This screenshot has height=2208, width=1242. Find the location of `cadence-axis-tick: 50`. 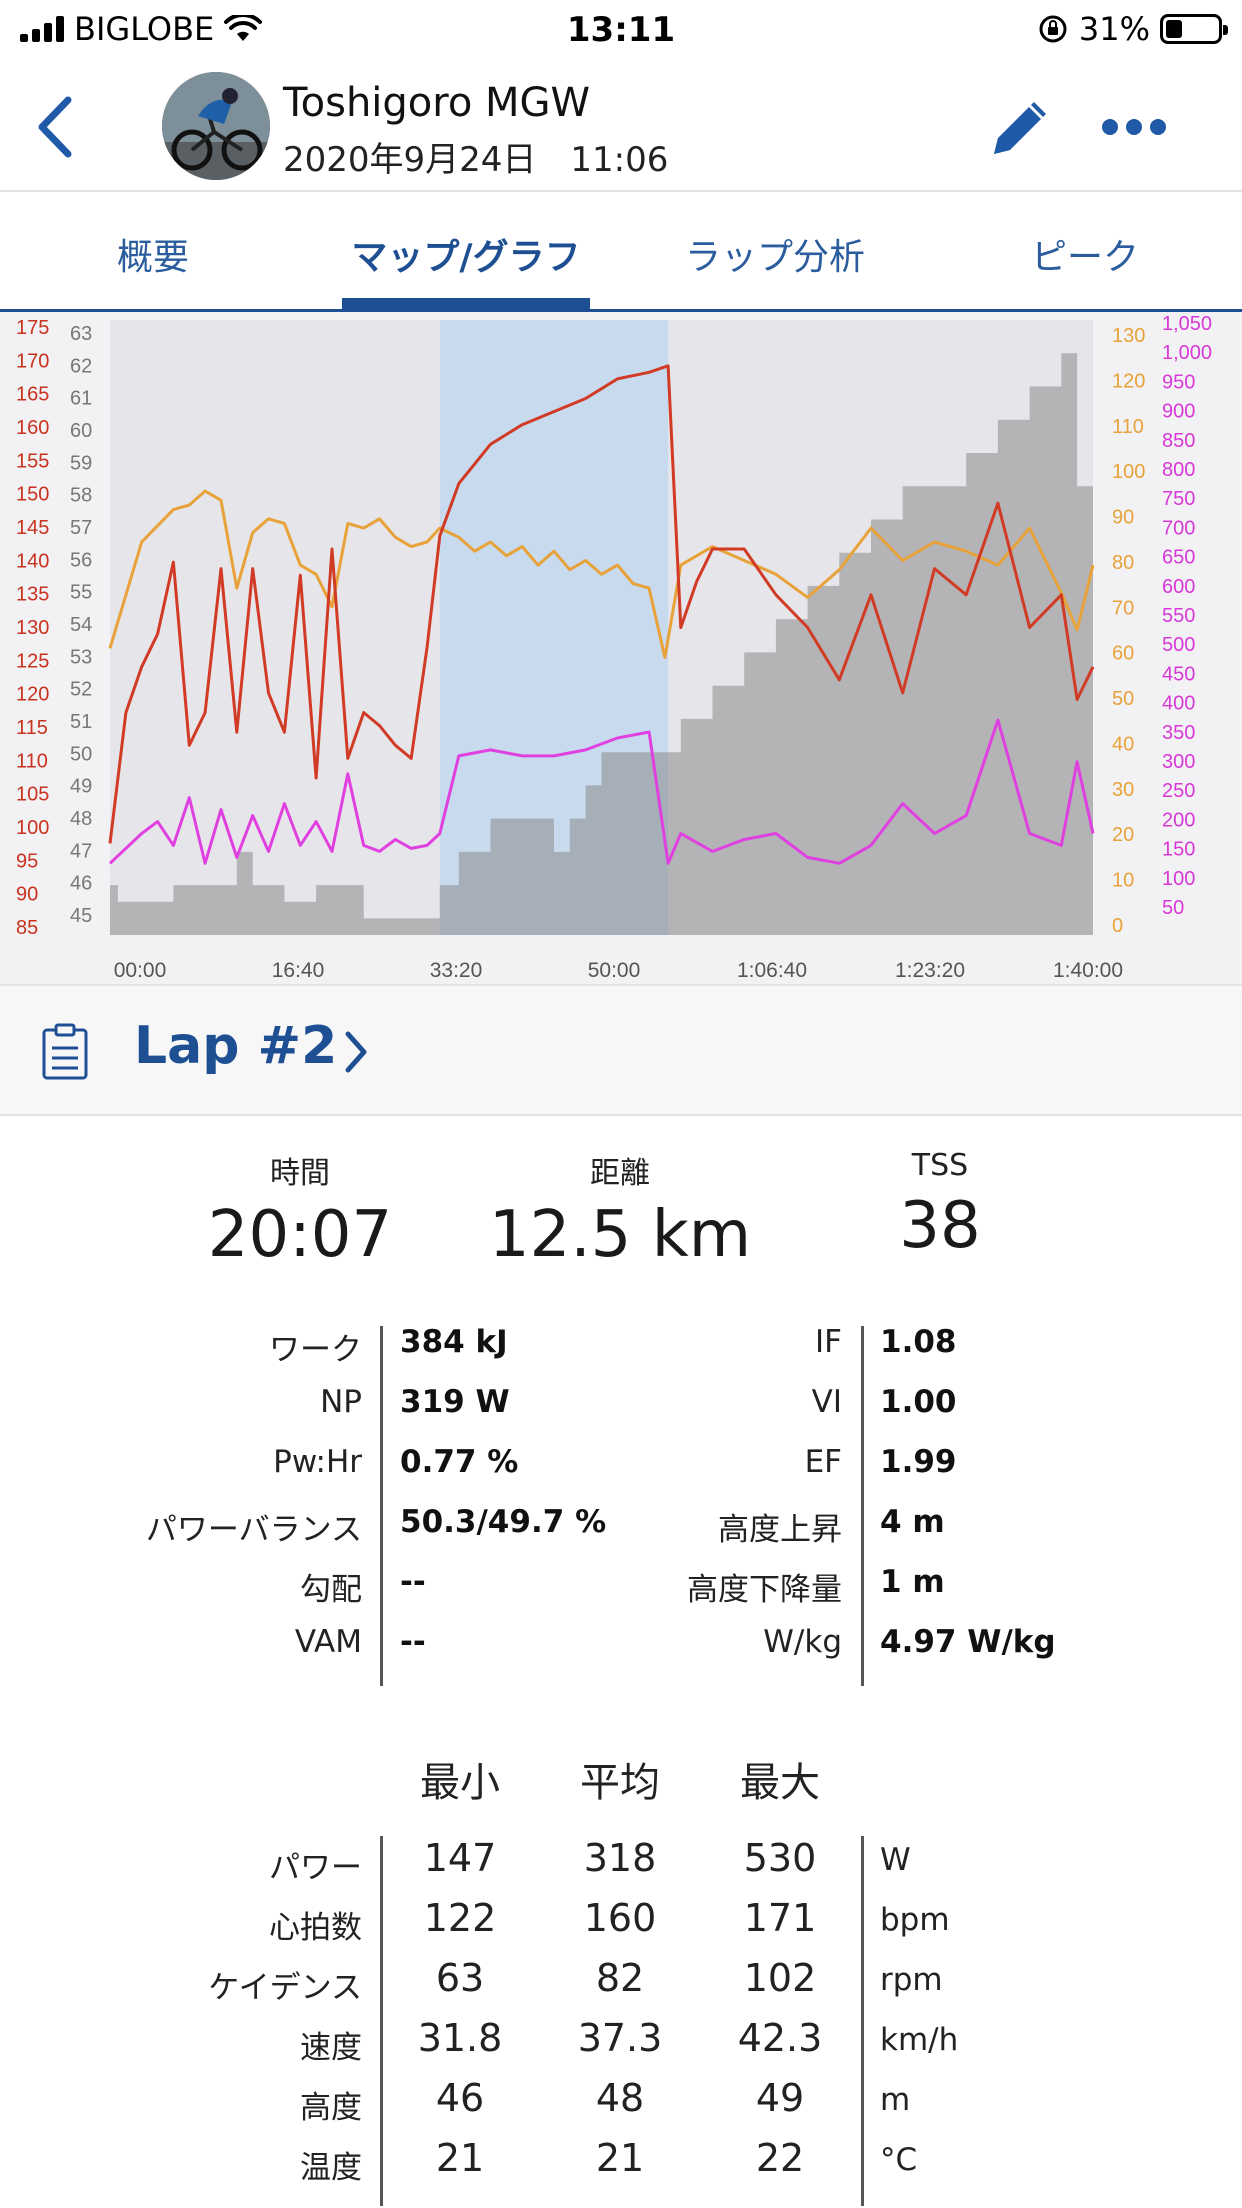

cadence-axis-tick: 50 is located at coordinates (1123, 699).